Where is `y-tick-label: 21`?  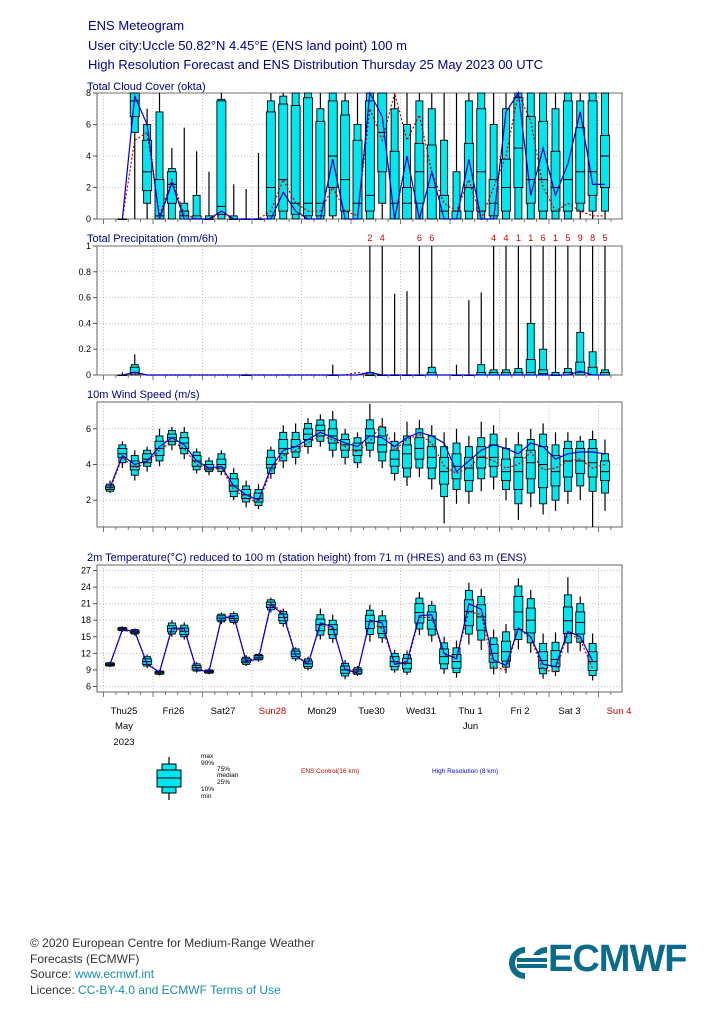
y-tick-label: 21 is located at coordinates (86, 604).